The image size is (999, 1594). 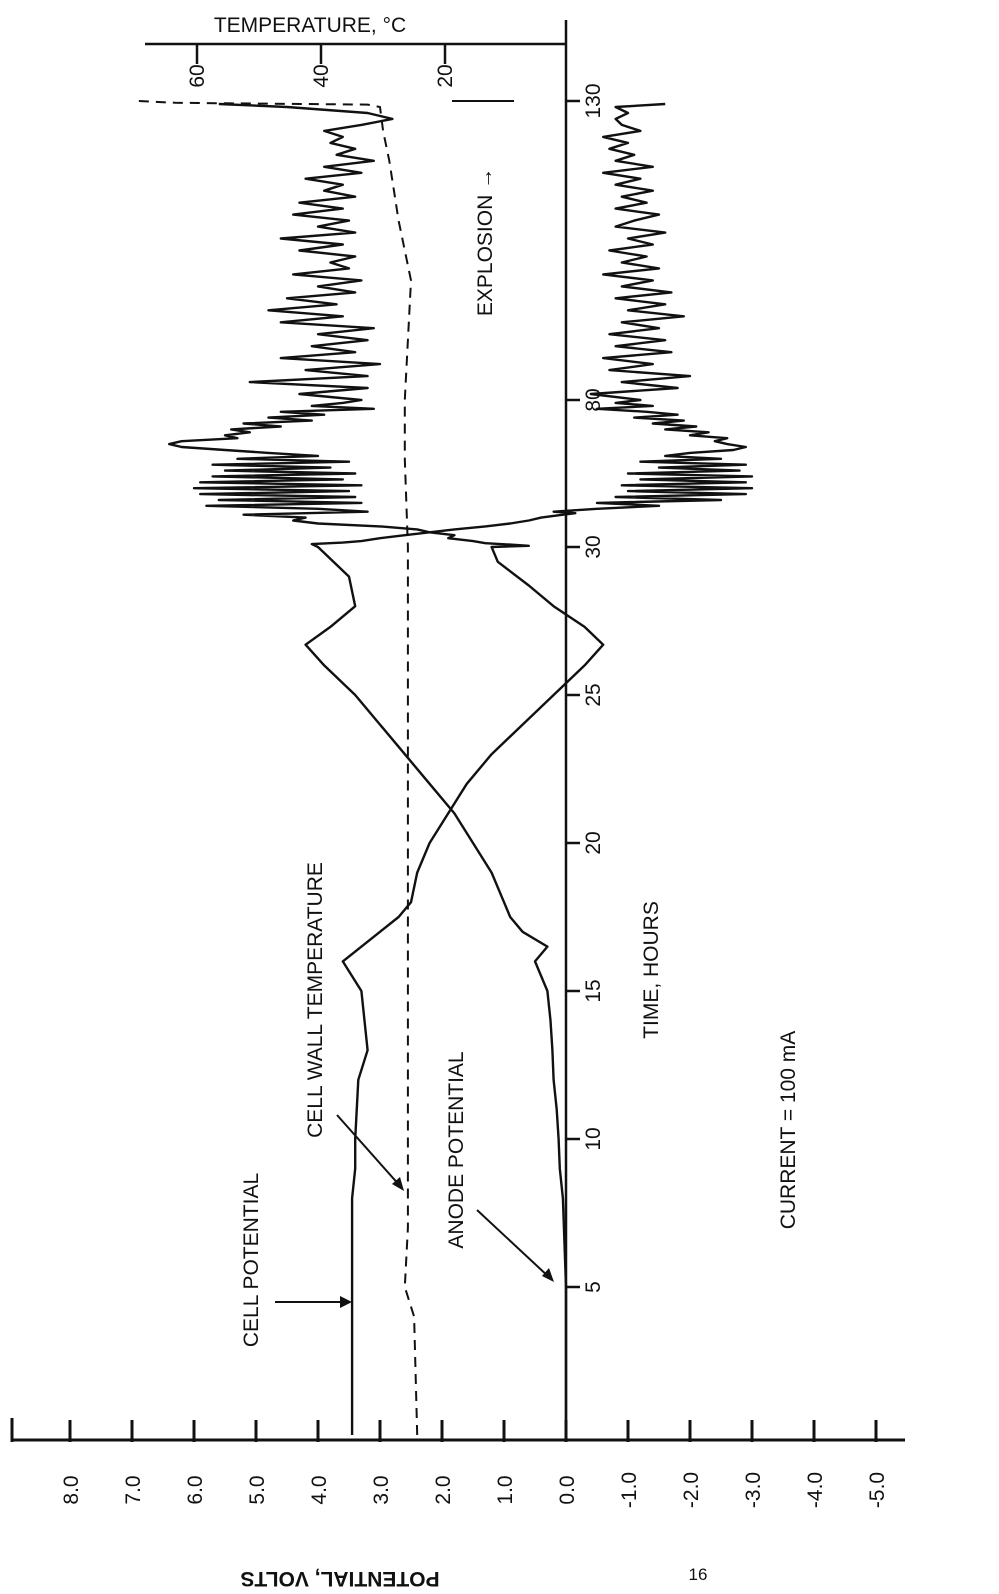 I want to click on potential-tick-label: -3.0, so click(x=753, y=1490).